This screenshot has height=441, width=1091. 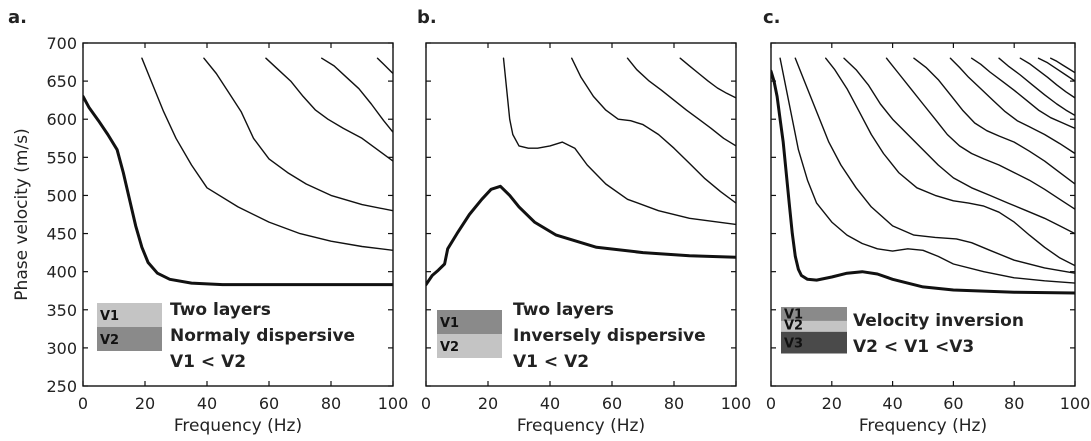 I want to click on y-axis-title: Phase velocity (m/s), so click(x=22, y=214).